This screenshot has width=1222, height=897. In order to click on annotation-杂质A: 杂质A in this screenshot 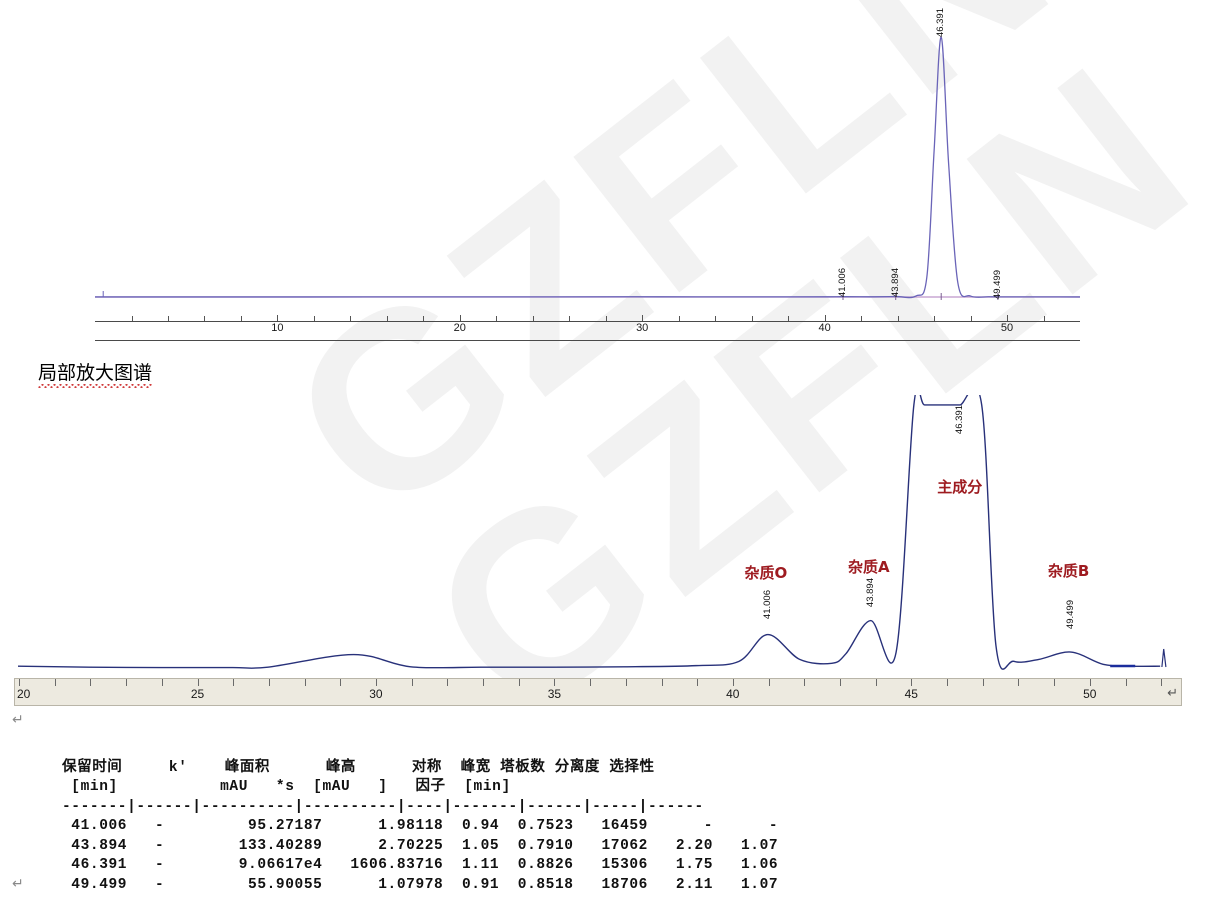, I will do `click(869, 567)`.